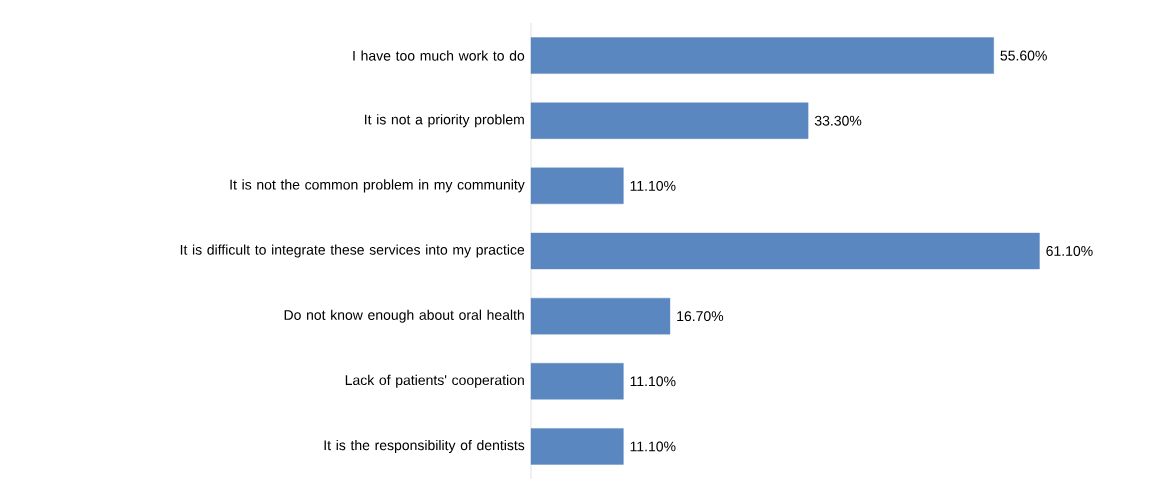 This screenshot has width=1160, height=499. What do you see at coordinates (434, 381) in the screenshot?
I see `y-tick-label: Lack of patients' cooperation` at bounding box center [434, 381].